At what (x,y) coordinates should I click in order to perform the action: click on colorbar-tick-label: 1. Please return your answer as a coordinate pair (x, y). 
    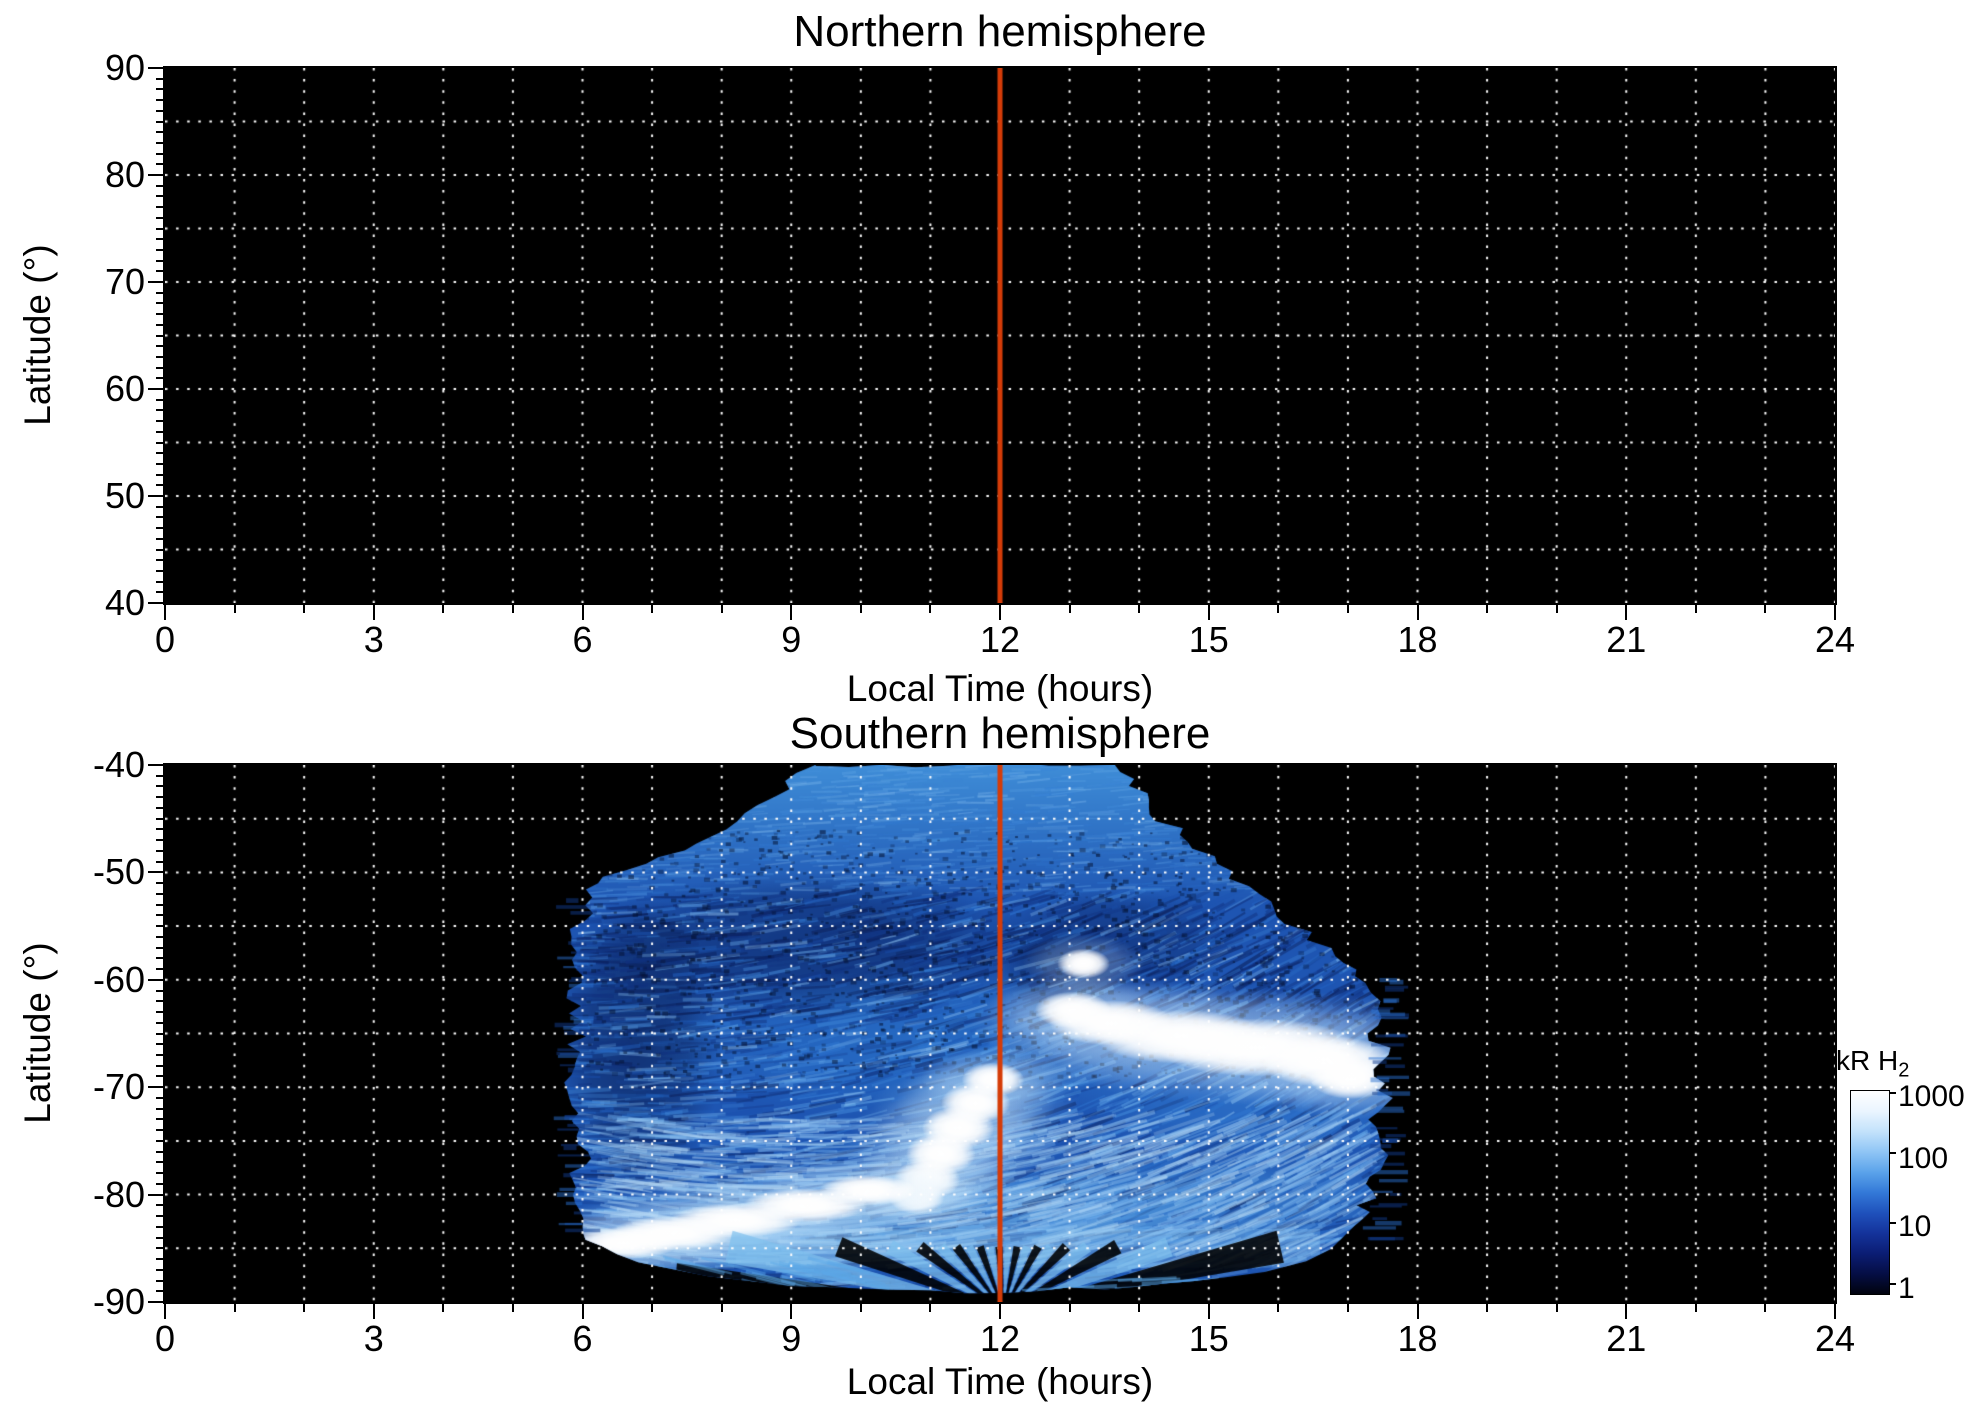
    Looking at the image, I should click on (1906, 1288).